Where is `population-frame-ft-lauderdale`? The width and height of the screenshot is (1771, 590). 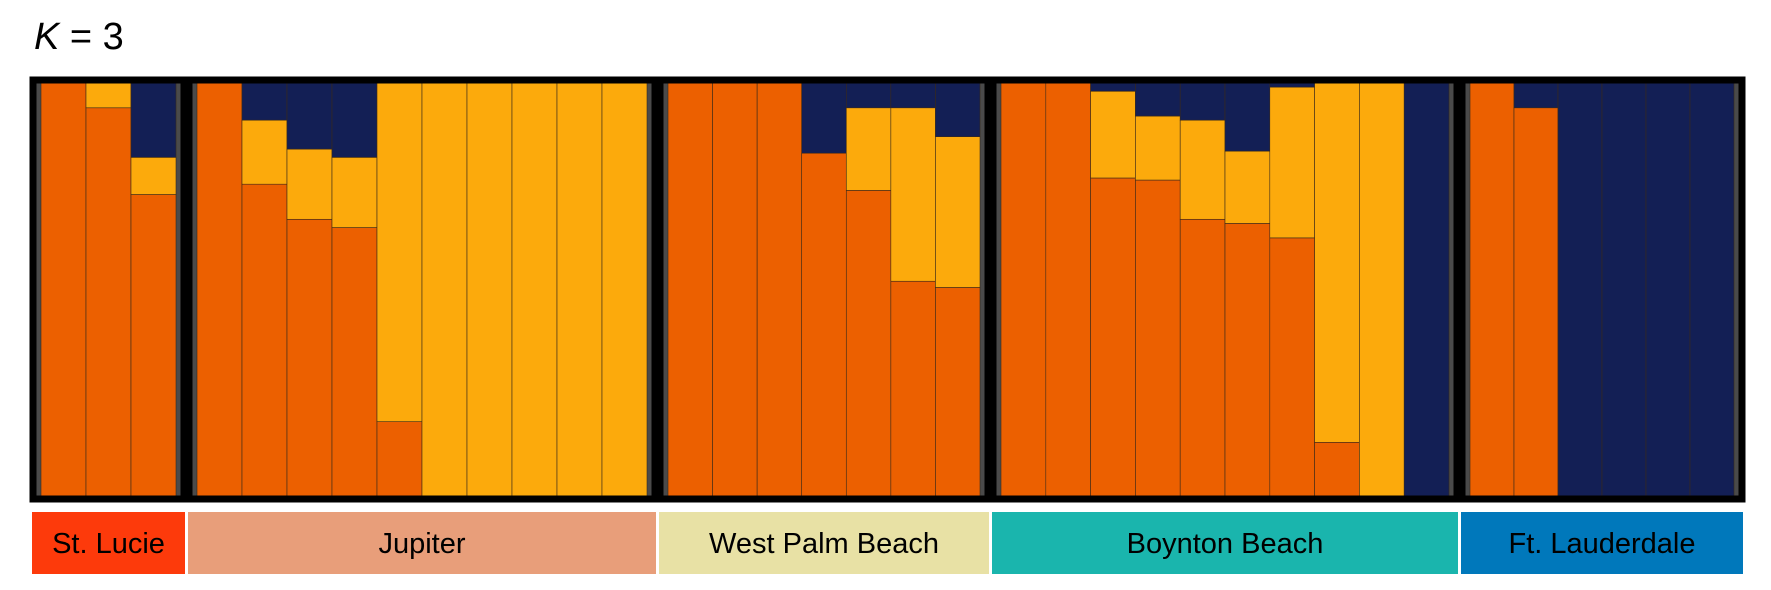
population-frame-ft-lauderdale is located at coordinates (1602, 289).